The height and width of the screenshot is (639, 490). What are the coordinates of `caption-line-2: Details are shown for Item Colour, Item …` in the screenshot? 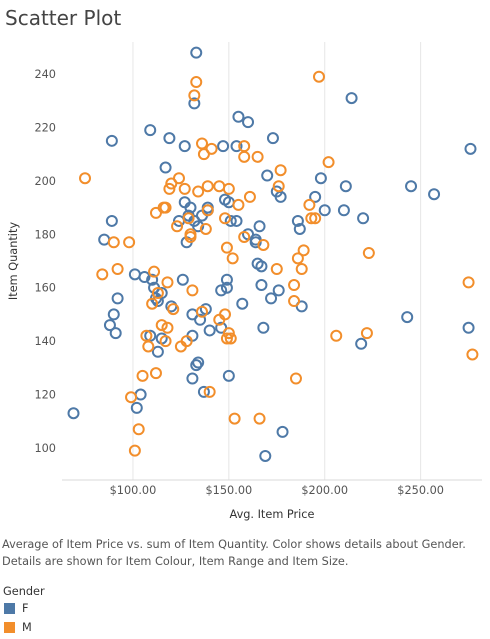 It's located at (175, 561).